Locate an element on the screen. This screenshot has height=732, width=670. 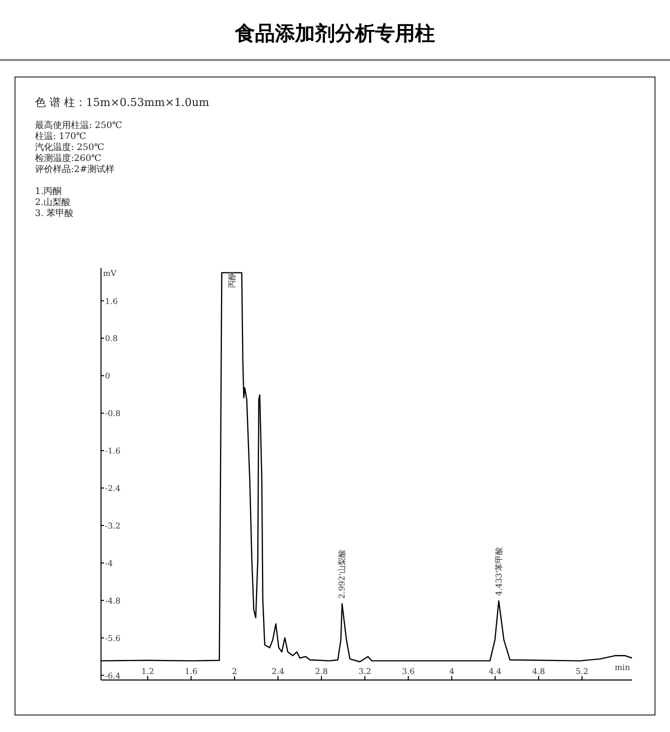
x-tick-label: 1.6 is located at coordinates (191, 671).